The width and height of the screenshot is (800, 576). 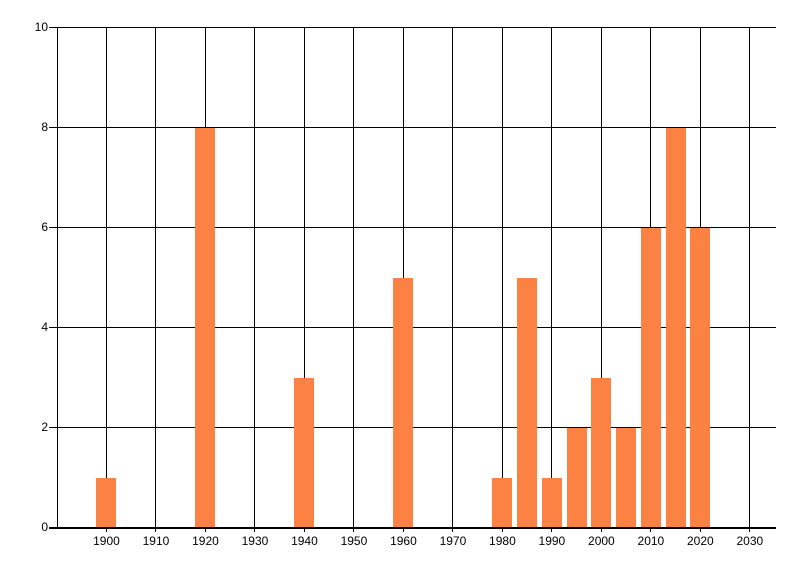 I want to click on bar-1990, so click(x=551, y=502).